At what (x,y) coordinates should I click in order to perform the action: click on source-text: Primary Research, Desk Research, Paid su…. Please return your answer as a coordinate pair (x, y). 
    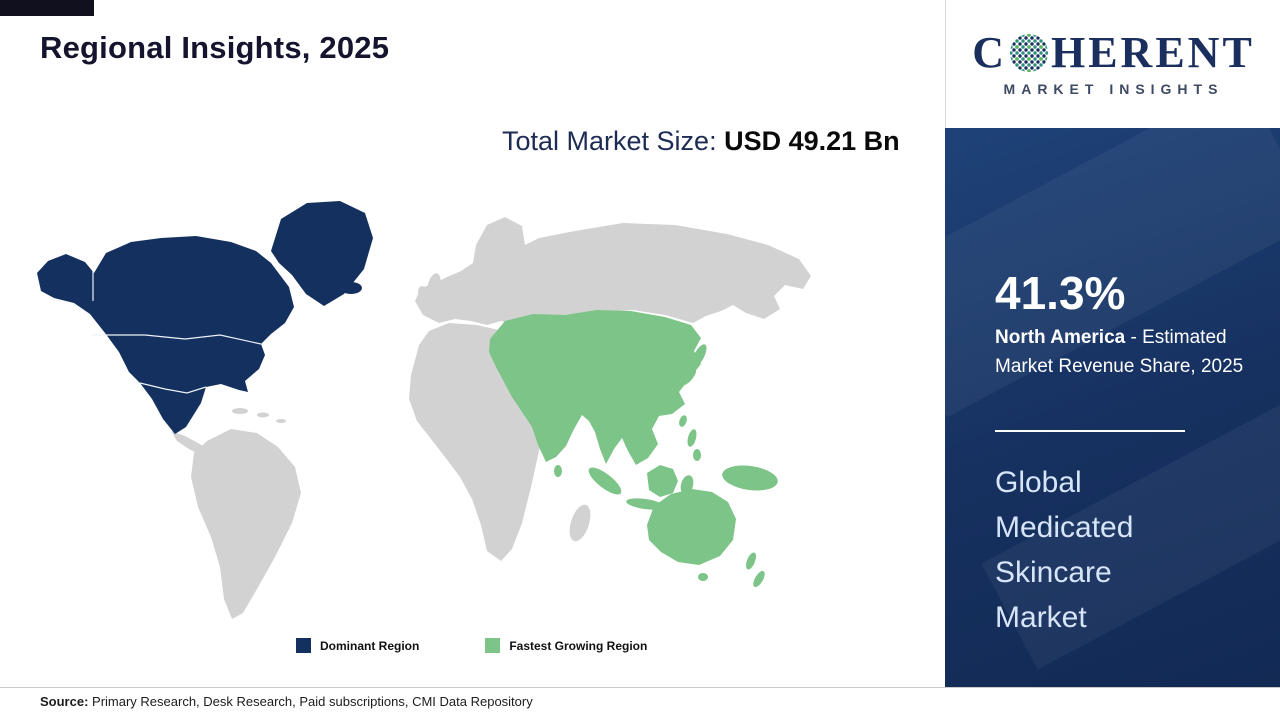
    Looking at the image, I should click on (310, 701).